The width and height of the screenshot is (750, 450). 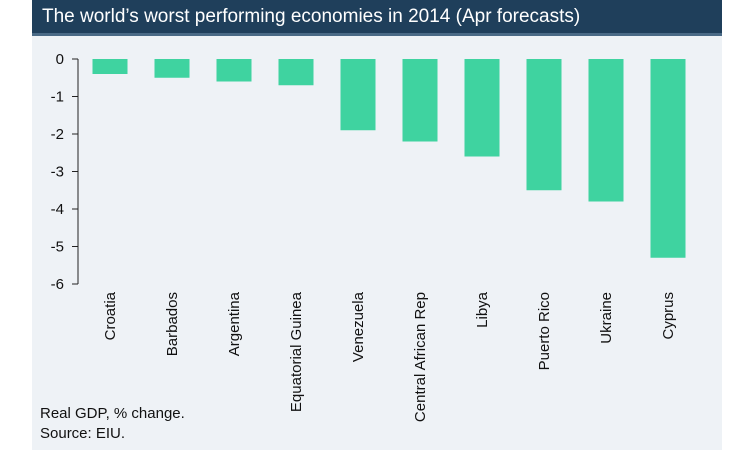 What do you see at coordinates (110, 315) in the screenshot?
I see `category-label: Croatia` at bounding box center [110, 315].